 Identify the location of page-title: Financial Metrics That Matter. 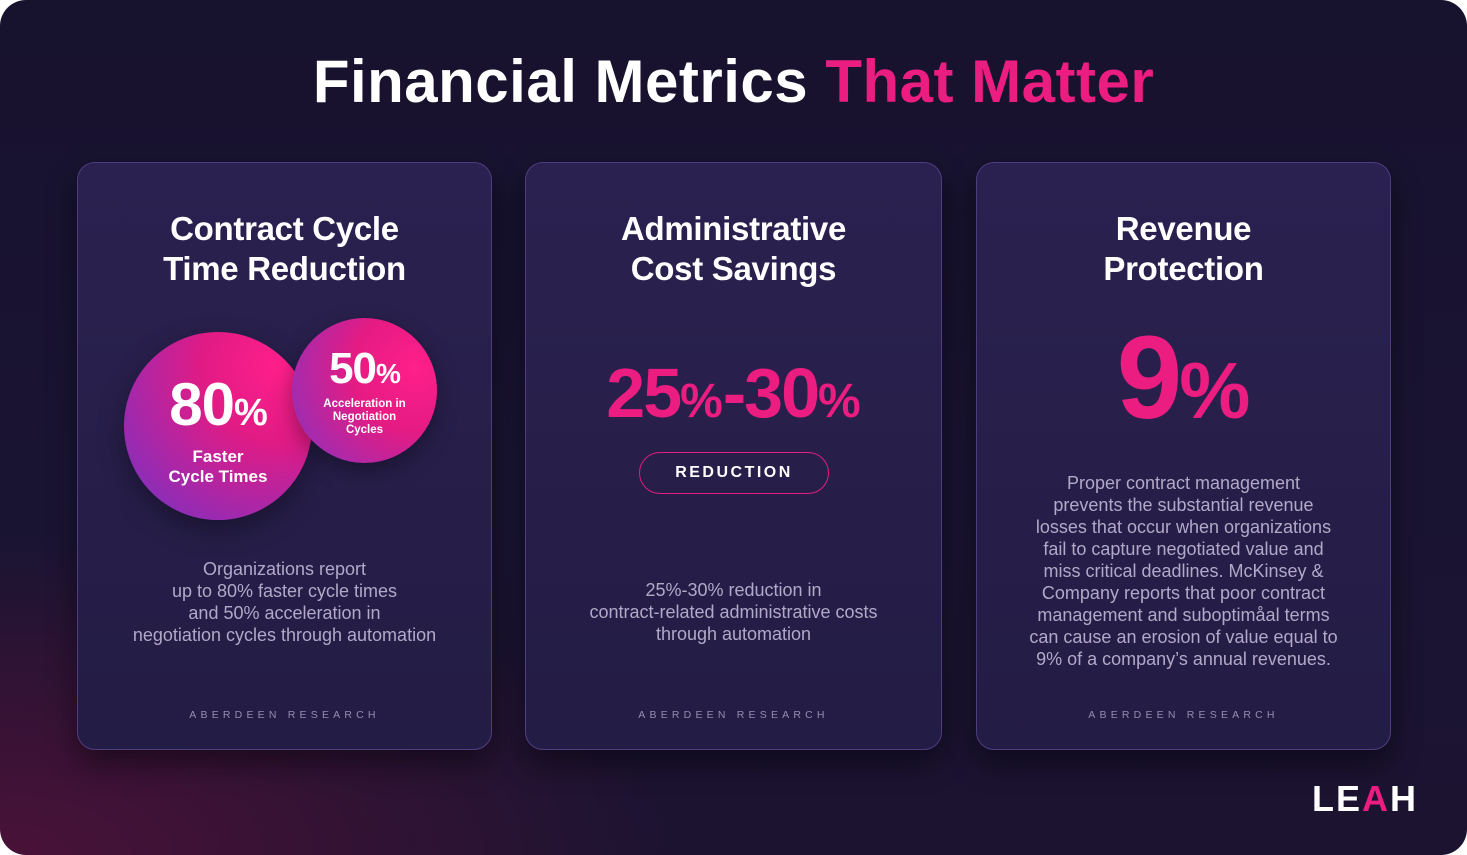
(733, 82).